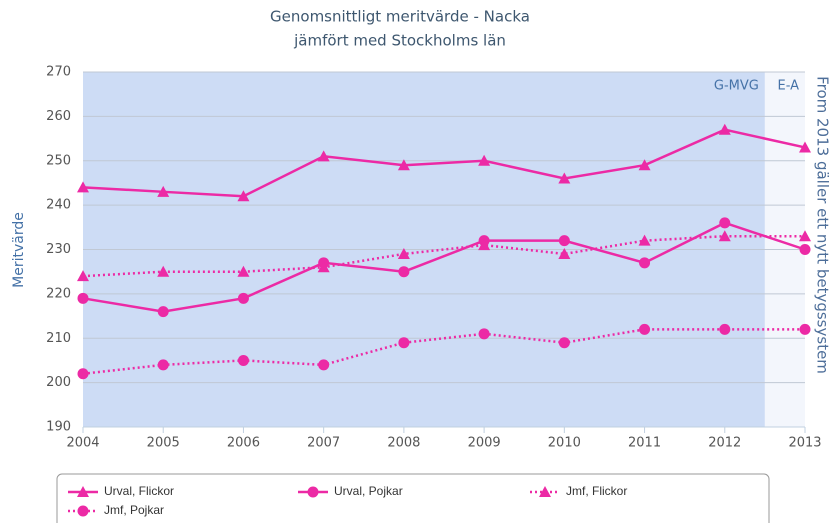 The width and height of the screenshot is (835, 523). Describe the element at coordinates (58, 338) in the screenshot. I see `y-tick-label: 210` at that location.